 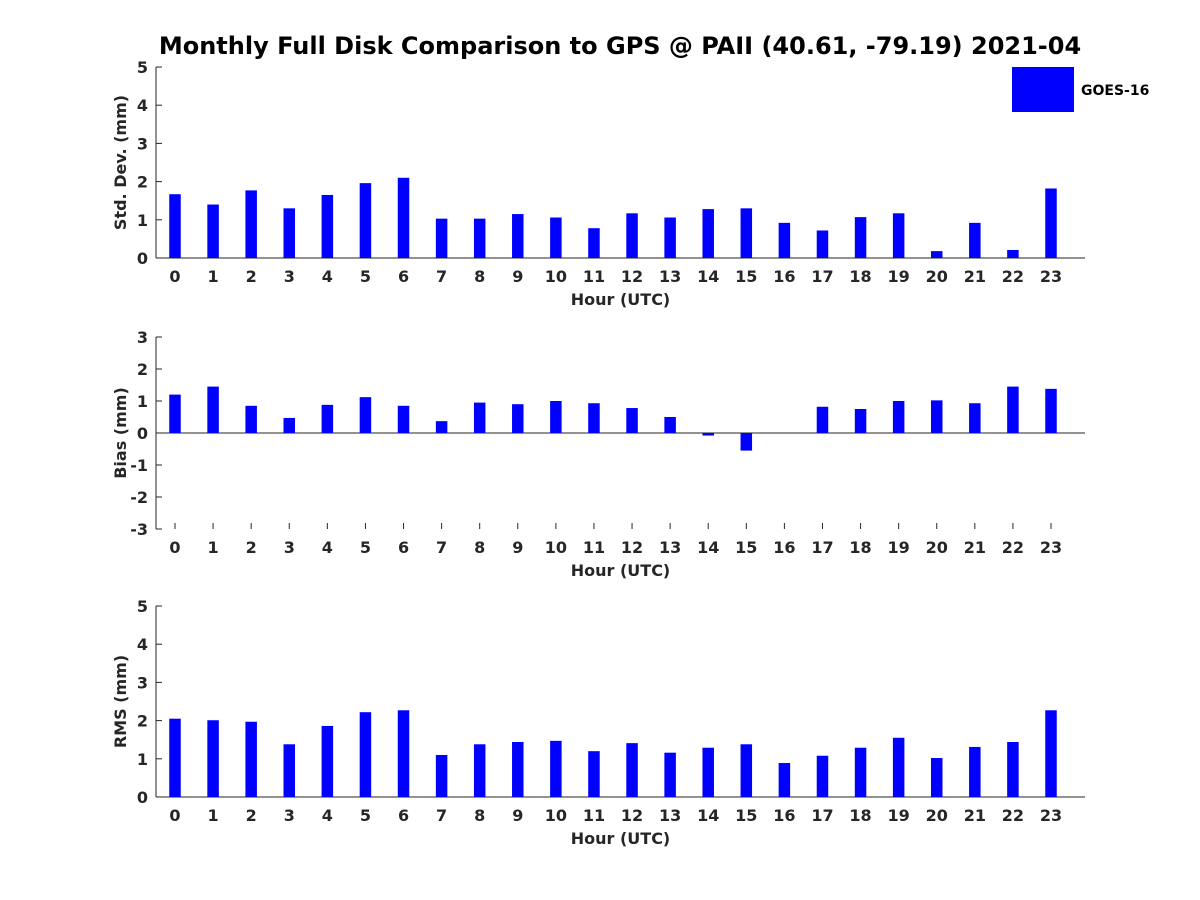 What do you see at coordinates (174, 815) in the screenshot?
I see `x-tick-label: 0` at bounding box center [174, 815].